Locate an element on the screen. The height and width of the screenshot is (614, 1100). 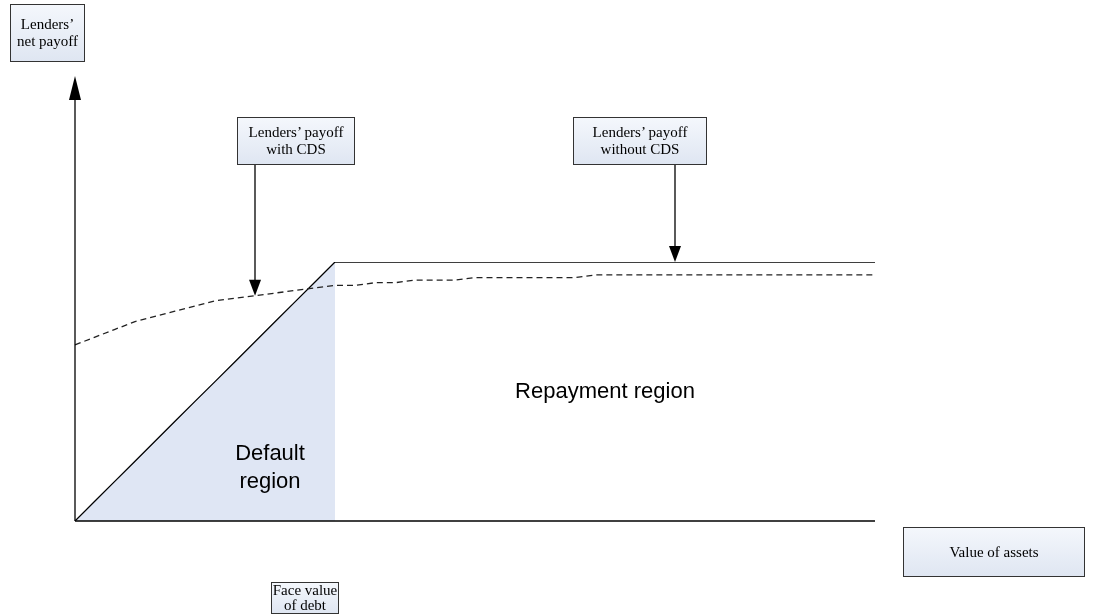
text: Face value of debt is located at coordinates (305, 598).